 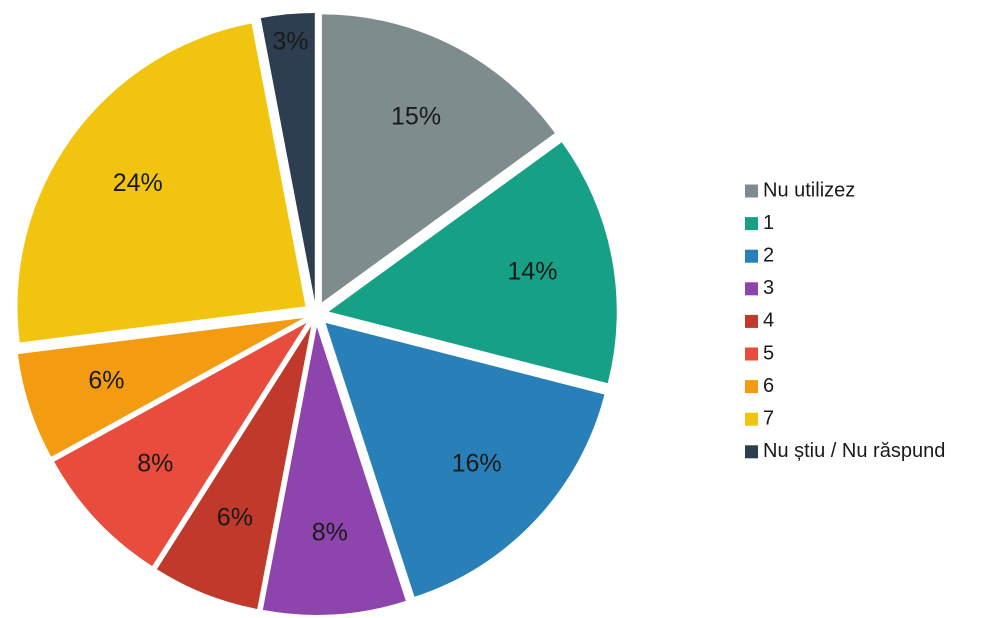 I want to click on legend-label: 7, so click(x=768, y=418).